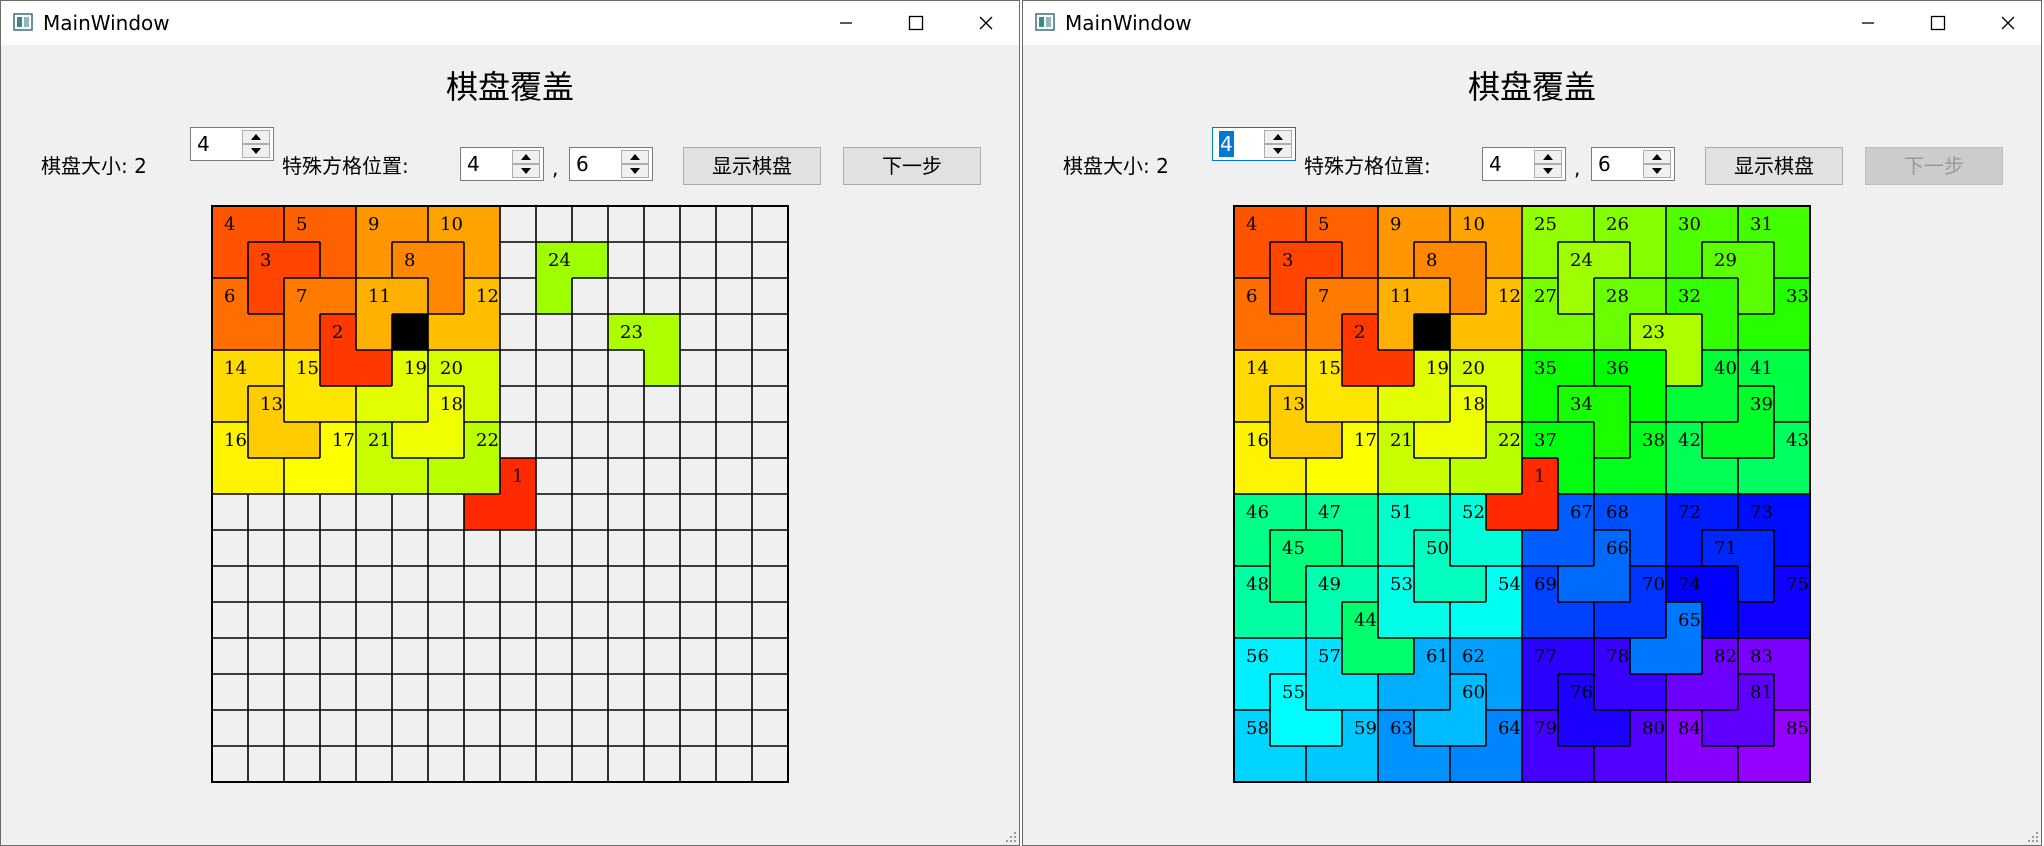 The width and height of the screenshot is (2044, 846). I want to click on tile-number: 8, so click(1431, 260).